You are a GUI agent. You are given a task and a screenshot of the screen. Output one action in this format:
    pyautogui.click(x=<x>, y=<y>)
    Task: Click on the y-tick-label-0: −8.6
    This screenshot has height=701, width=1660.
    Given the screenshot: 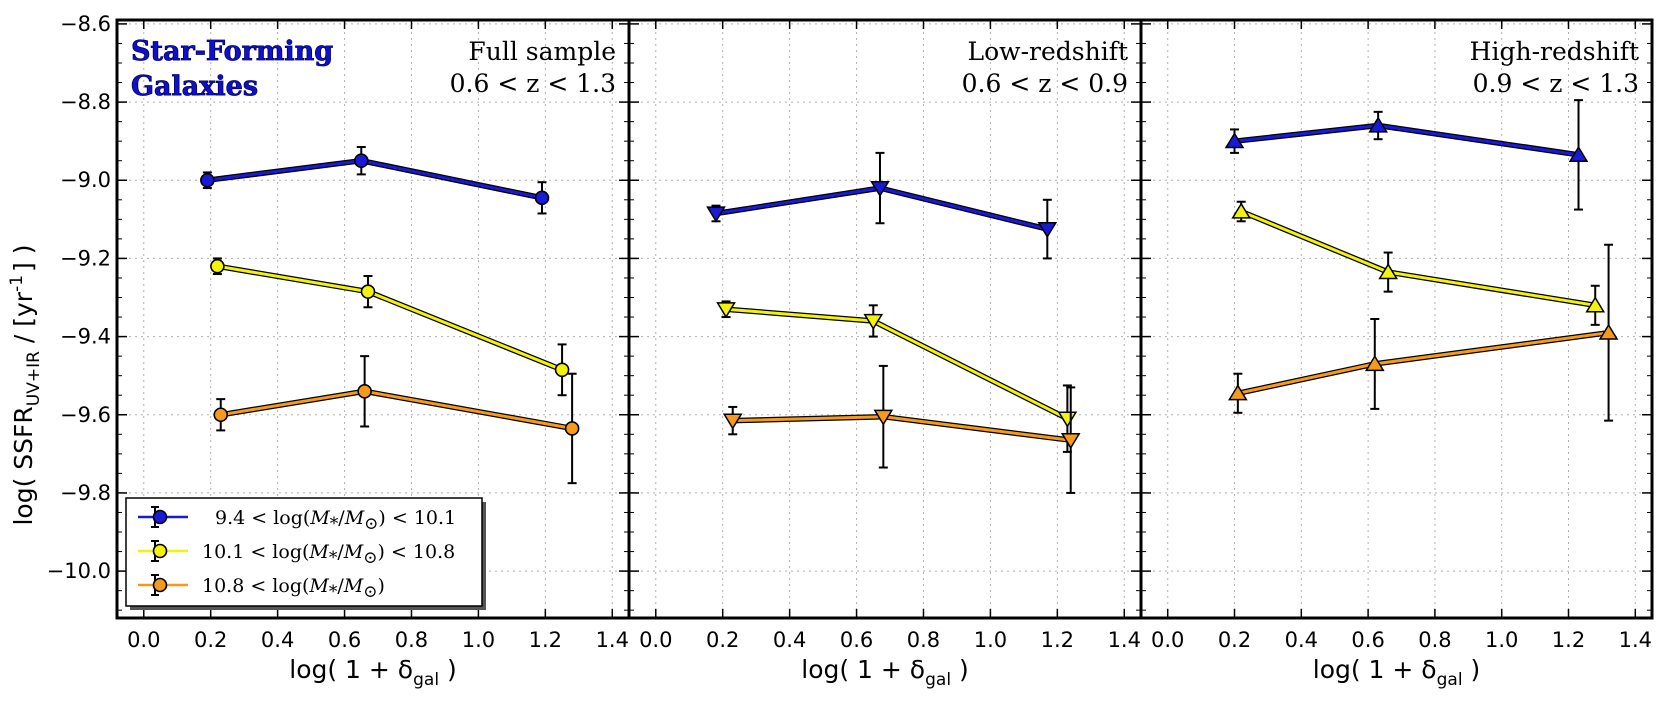 What is the action you would take?
    pyautogui.click(x=85, y=24)
    